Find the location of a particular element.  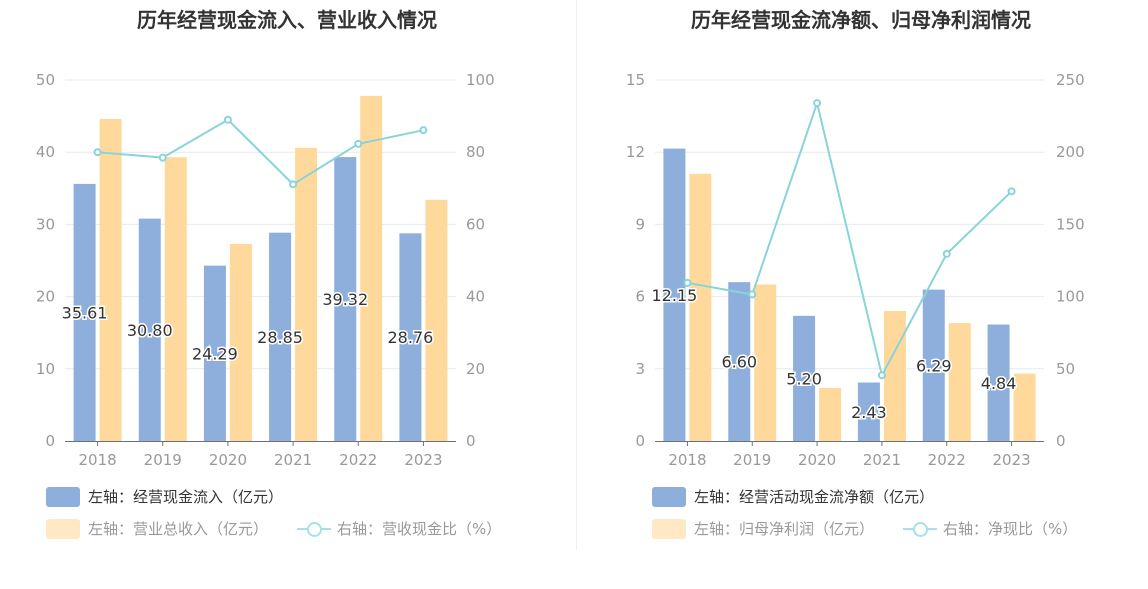

legend-item-net-profit: 左轴：归母净利润（亿元） is located at coordinates (763, 528).